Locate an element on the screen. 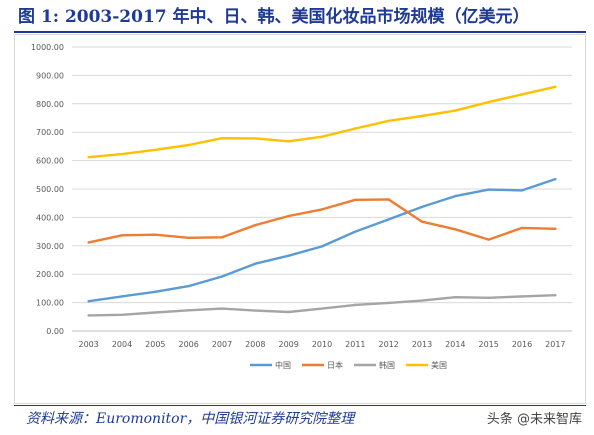  series-line-韩国 is located at coordinates (322, 305).